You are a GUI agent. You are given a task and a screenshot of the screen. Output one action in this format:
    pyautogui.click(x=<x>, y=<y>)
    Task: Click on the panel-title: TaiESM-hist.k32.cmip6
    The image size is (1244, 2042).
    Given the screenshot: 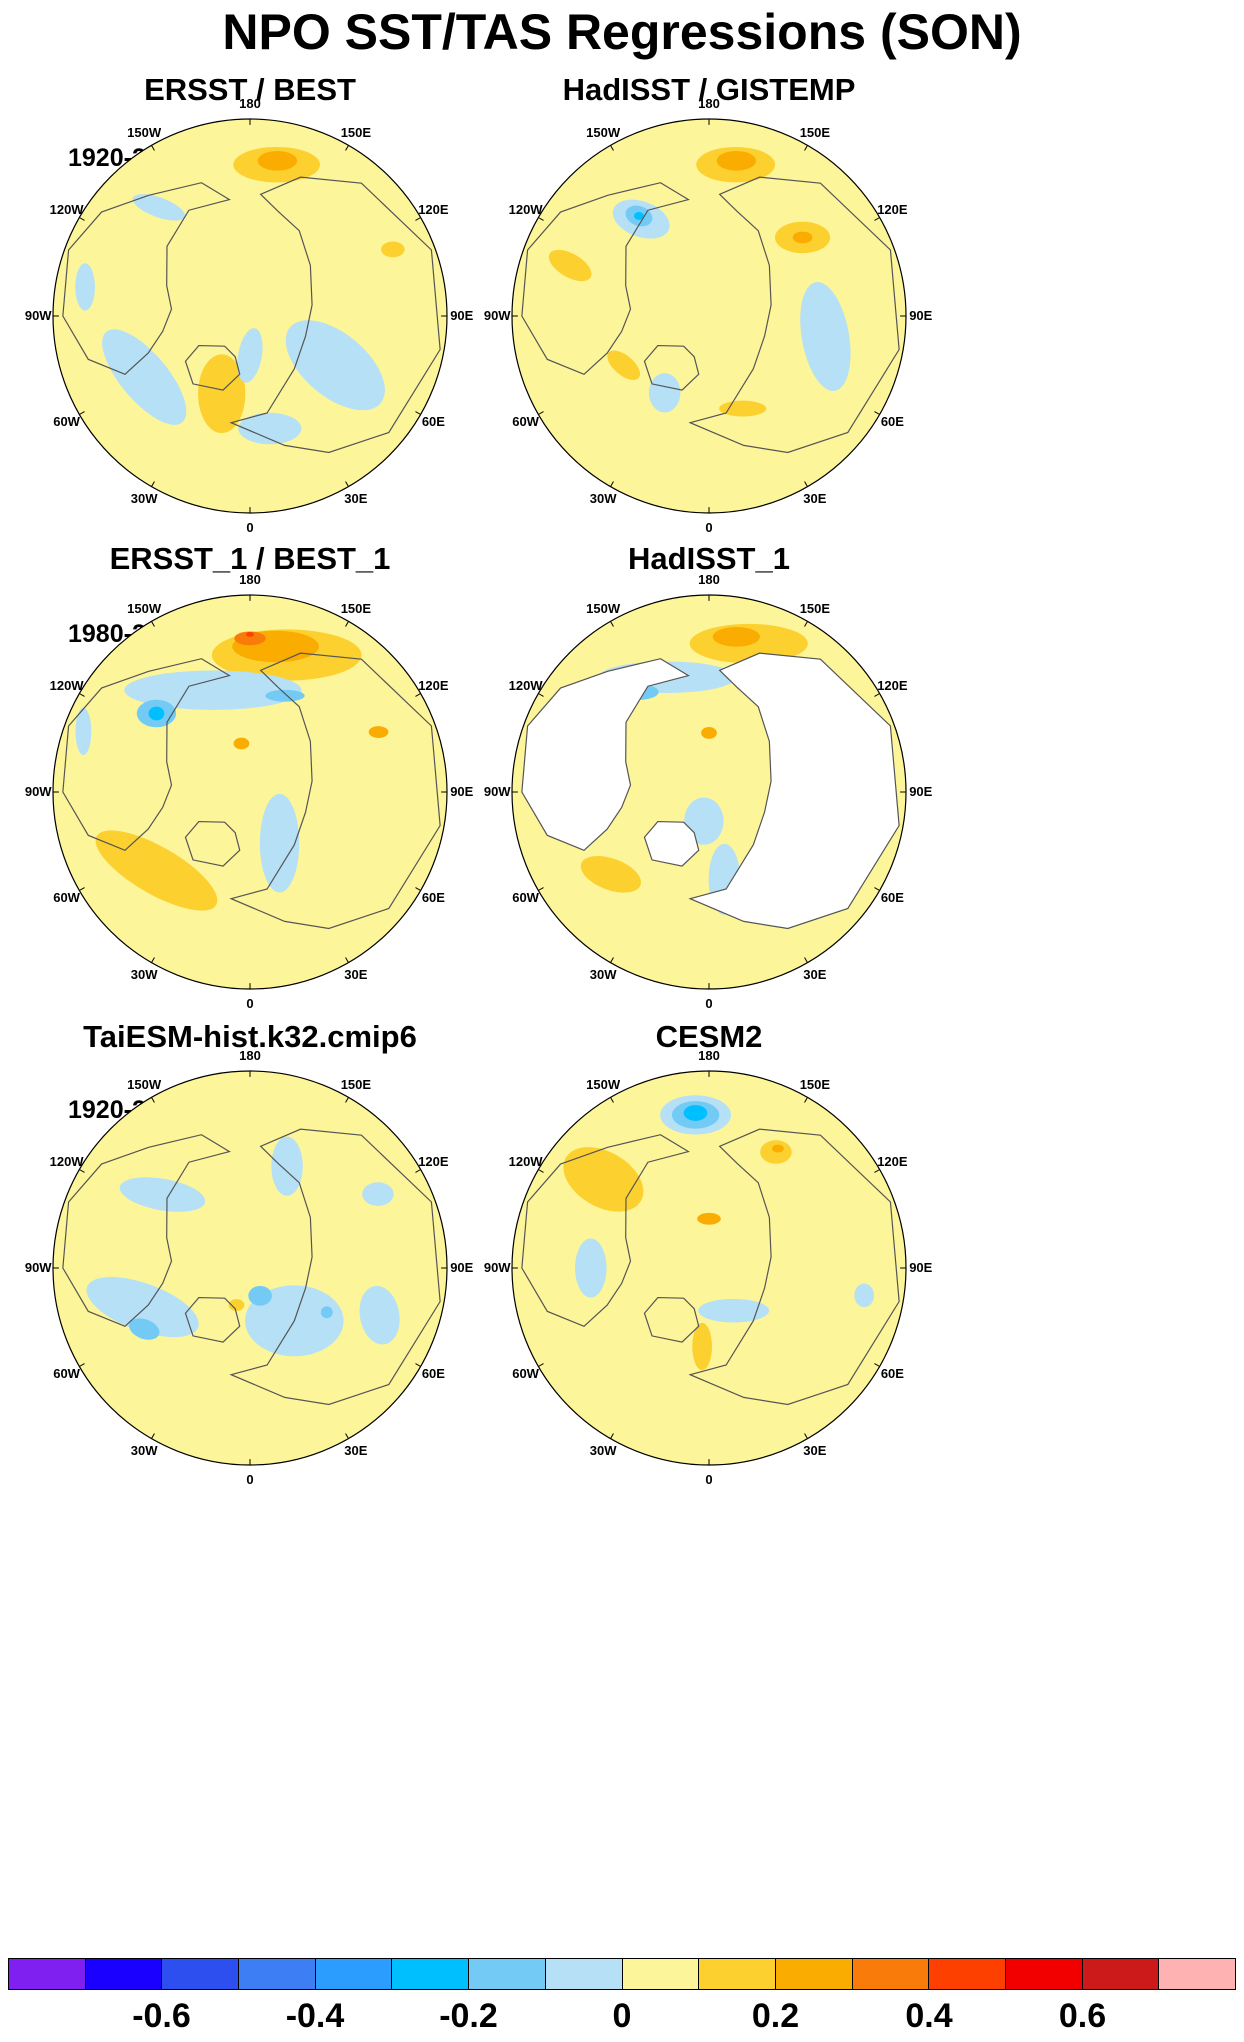 What is the action you would take?
    pyautogui.click(x=250, y=1036)
    